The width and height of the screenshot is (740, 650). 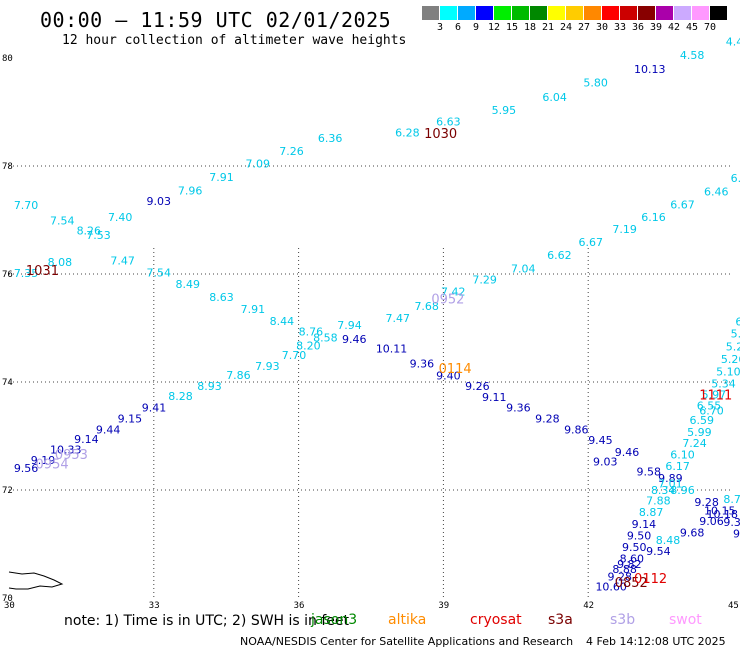 What do you see at coordinates (658, 501) in the screenshot?
I see `wave-height-value: 7.88` at bounding box center [658, 501].